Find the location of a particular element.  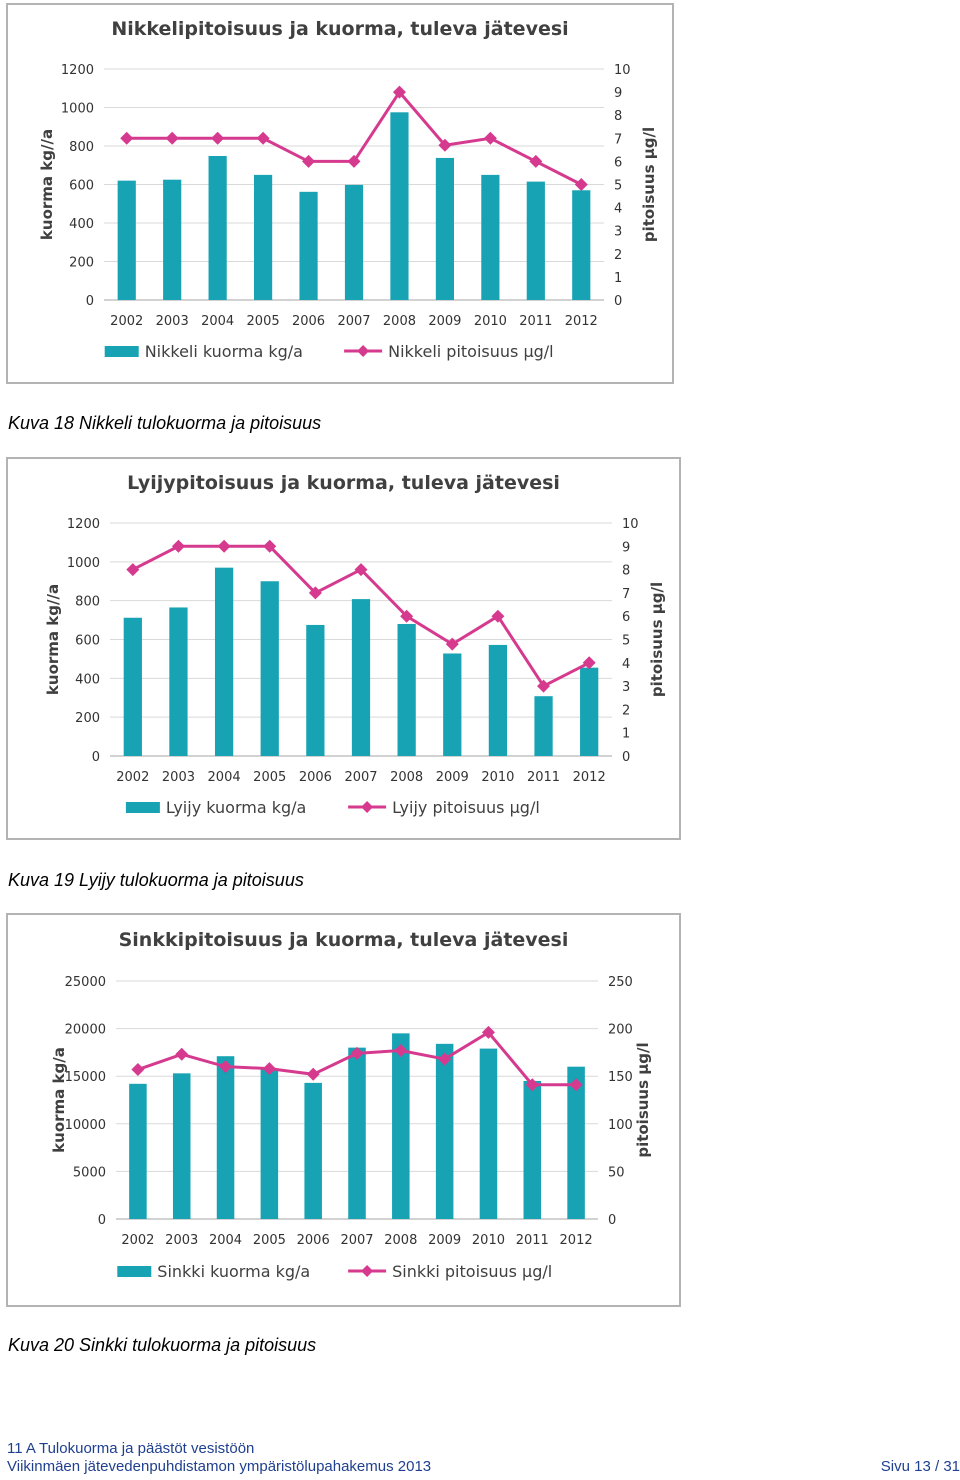

y2-tick-label: 4 is located at coordinates (618, 209).